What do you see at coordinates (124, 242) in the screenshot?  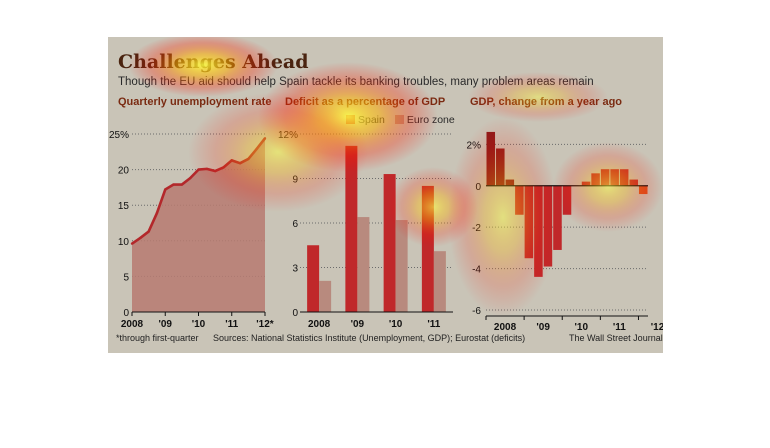 I see `unemployment-y-tick-label: 10` at bounding box center [124, 242].